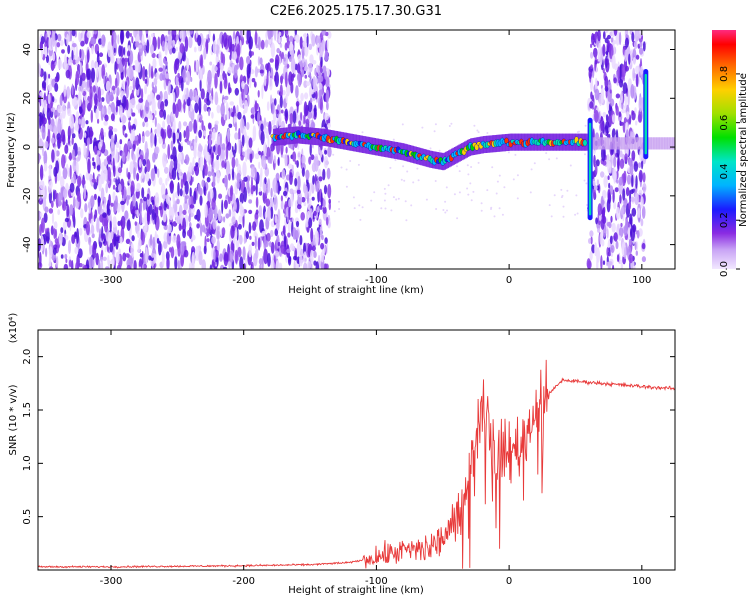 Image resolution: width=750 pixels, height=600 pixels. Describe the element at coordinates (27, 410) in the screenshot. I see `y-tick-label: 1.5` at that location.